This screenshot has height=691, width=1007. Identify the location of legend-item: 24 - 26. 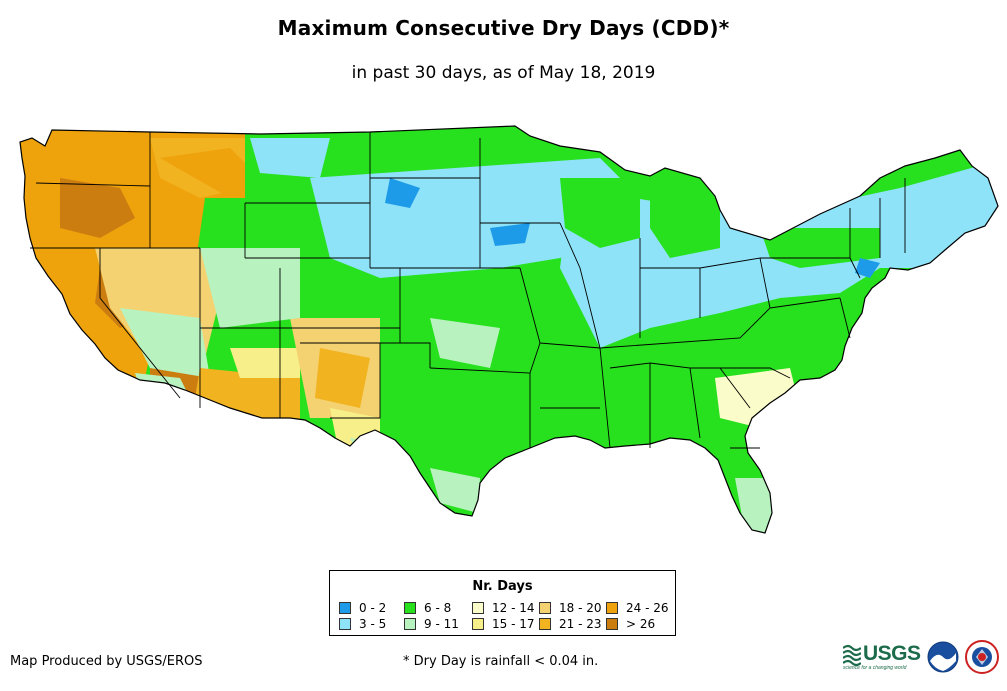
(637, 608).